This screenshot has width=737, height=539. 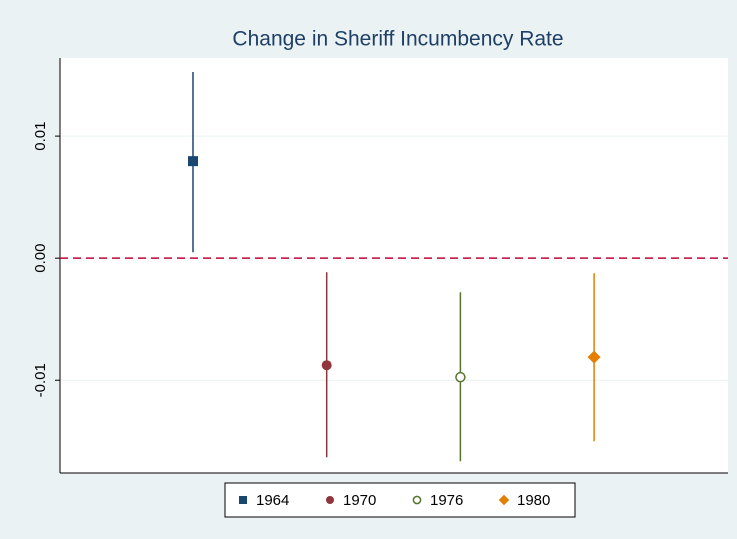 I want to click on y-tick-label: -0.01, so click(x=40, y=380).